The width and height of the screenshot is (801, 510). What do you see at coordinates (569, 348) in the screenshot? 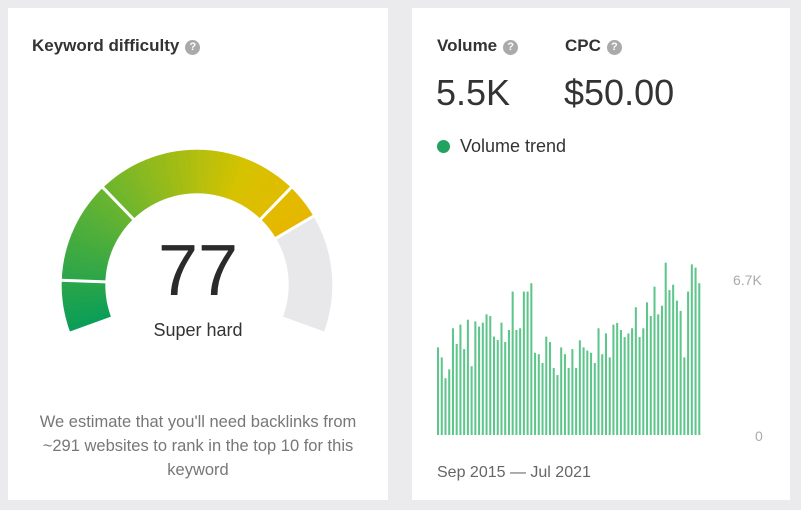
I see `volume-trend-chart` at bounding box center [569, 348].